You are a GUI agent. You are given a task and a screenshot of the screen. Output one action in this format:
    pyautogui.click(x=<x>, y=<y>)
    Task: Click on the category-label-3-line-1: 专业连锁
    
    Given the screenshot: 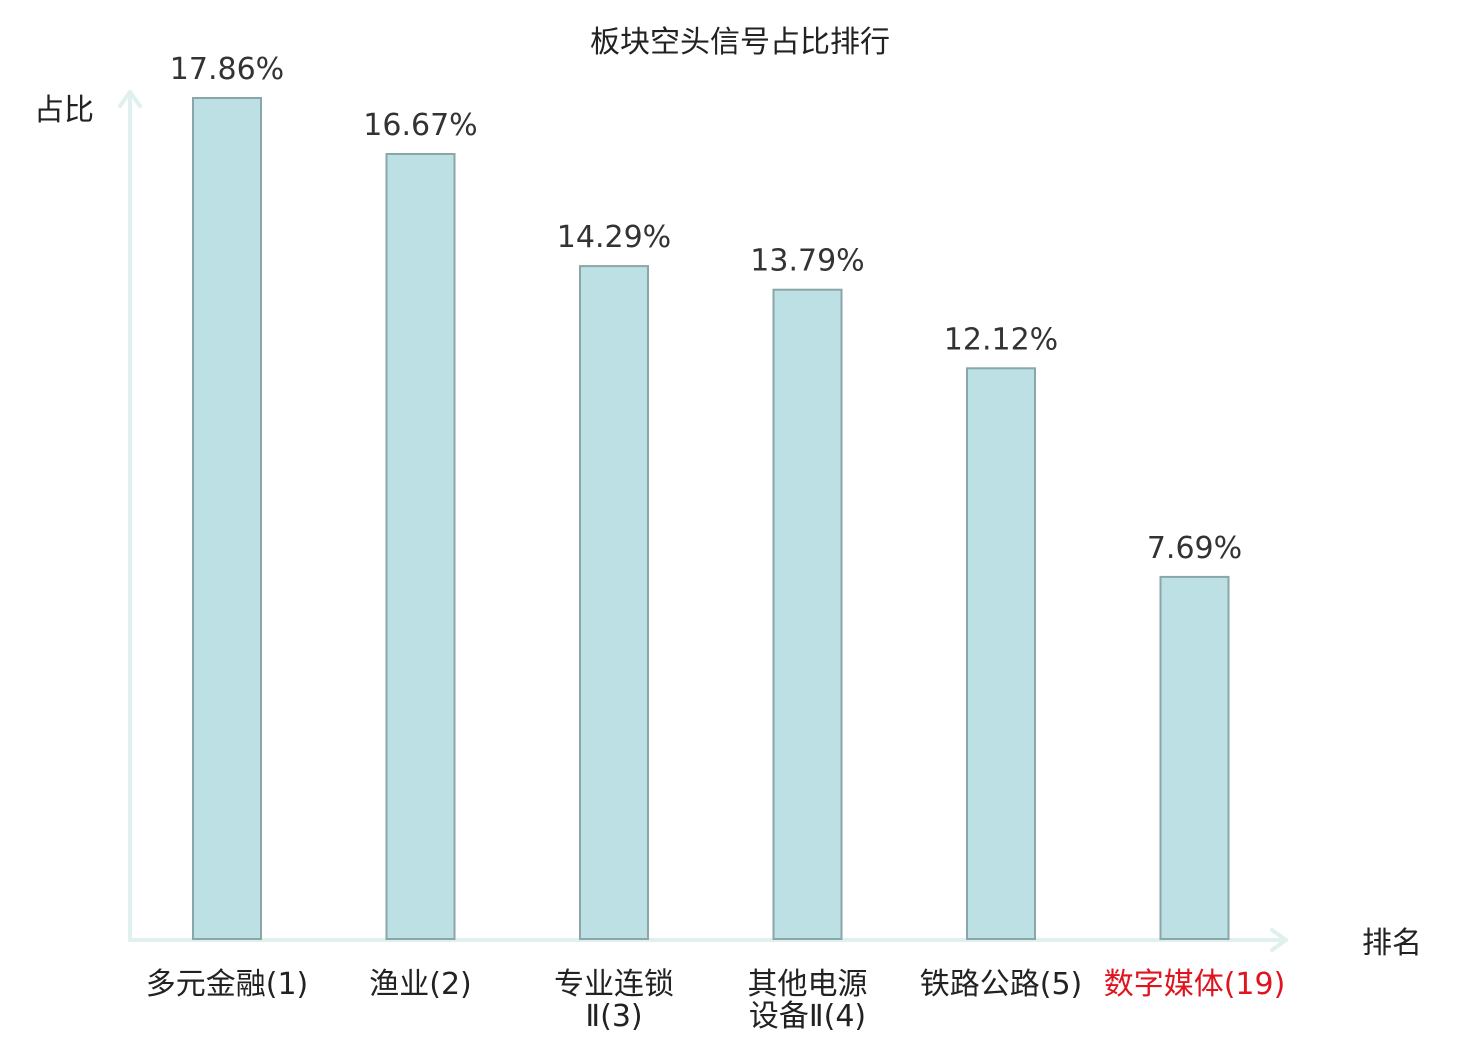 What is the action you would take?
    pyautogui.click(x=614, y=984)
    